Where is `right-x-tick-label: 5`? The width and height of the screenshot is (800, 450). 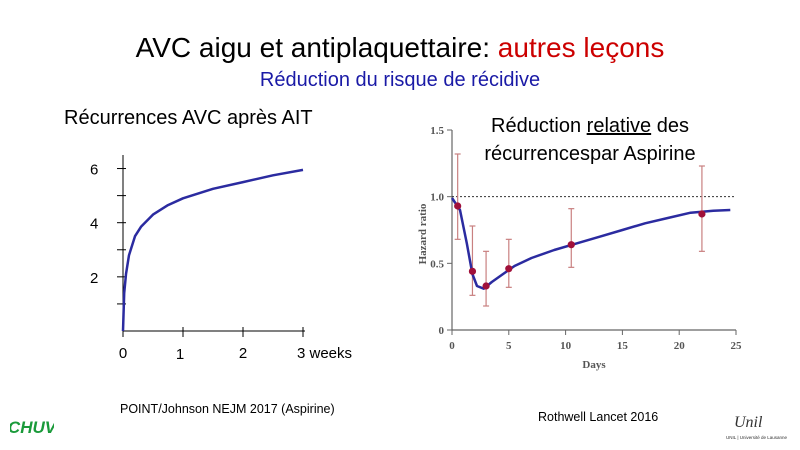 right-x-tick-label: 5 is located at coordinates (509, 346).